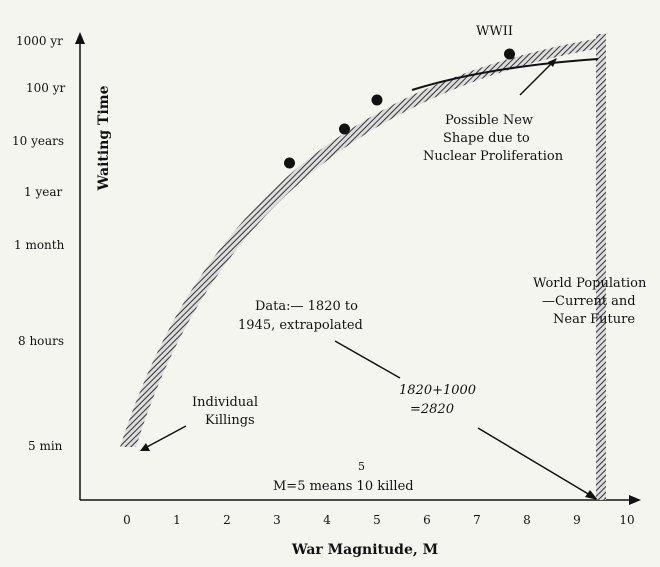 This screenshot has width=660, height=567. Describe the element at coordinates (177, 520) in the screenshot. I see `x-tick-label-1: 1` at that location.